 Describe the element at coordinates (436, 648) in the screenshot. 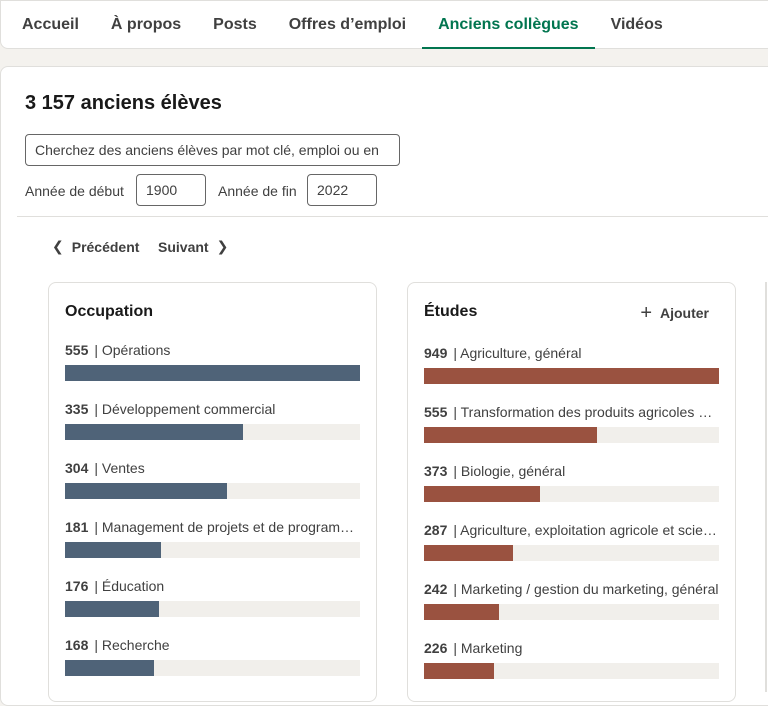

I see `studies-count: 226` at that location.